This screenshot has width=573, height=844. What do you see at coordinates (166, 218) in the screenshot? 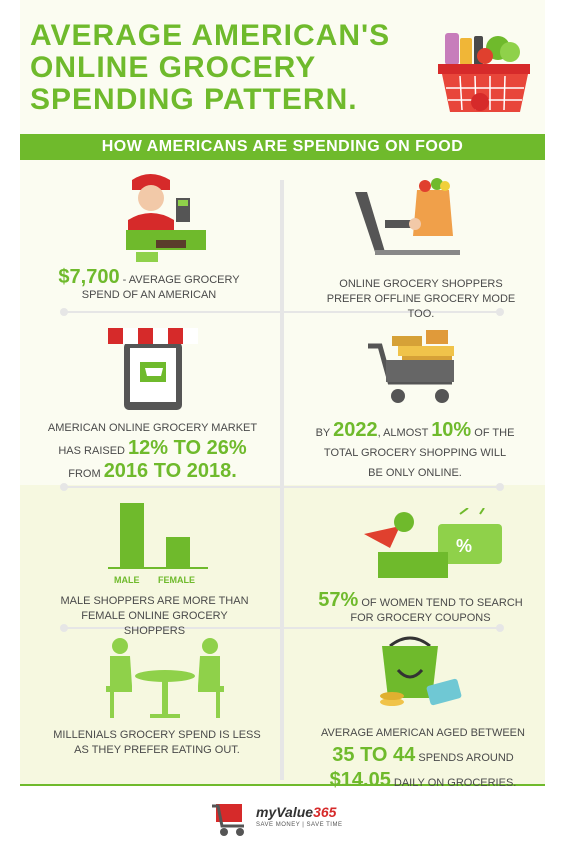
I see `cashier-icon` at bounding box center [166, 218].